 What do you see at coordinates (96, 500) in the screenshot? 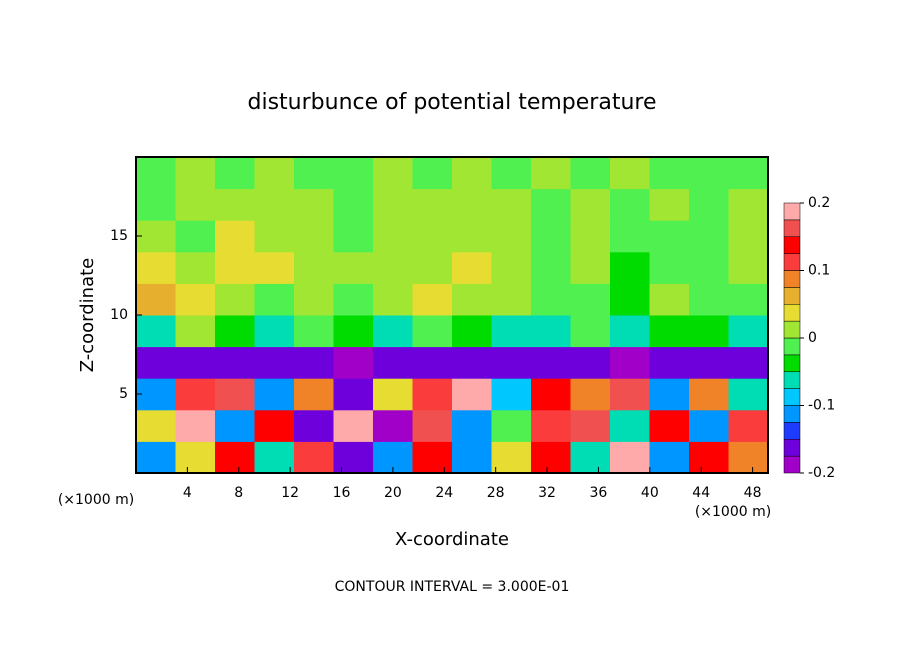
I see `x-unit-label: (×1000 m)` at bounding box center [96, 500].